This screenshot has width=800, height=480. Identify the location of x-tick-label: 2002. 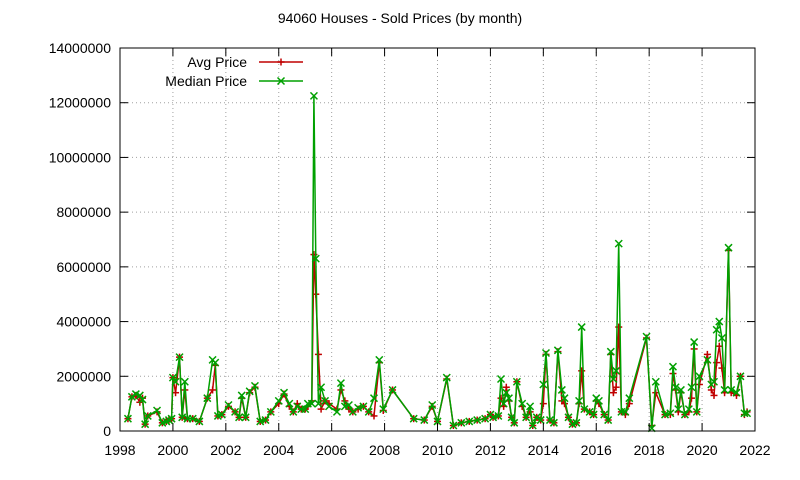
(225, 450).